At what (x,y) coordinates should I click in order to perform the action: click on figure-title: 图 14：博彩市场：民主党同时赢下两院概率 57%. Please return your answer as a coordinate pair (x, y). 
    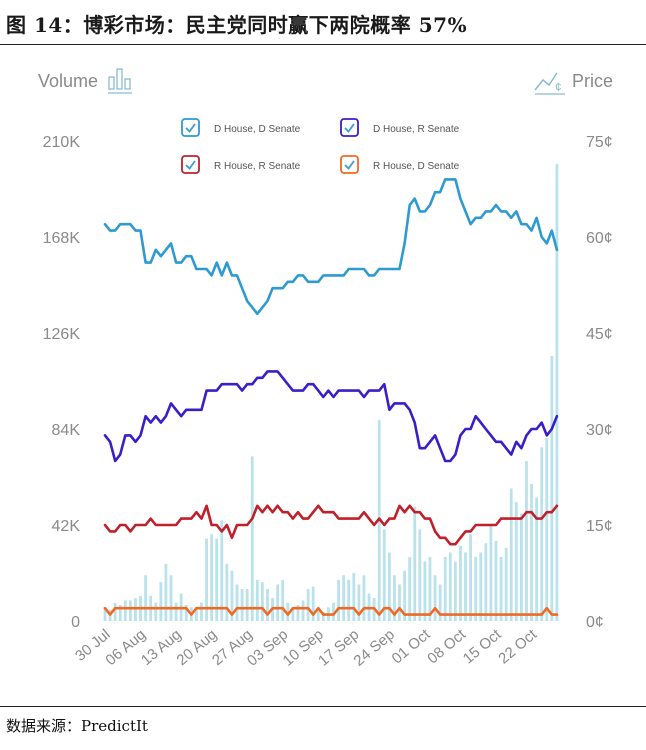
    Looking at the image, I should click on (237, 25).